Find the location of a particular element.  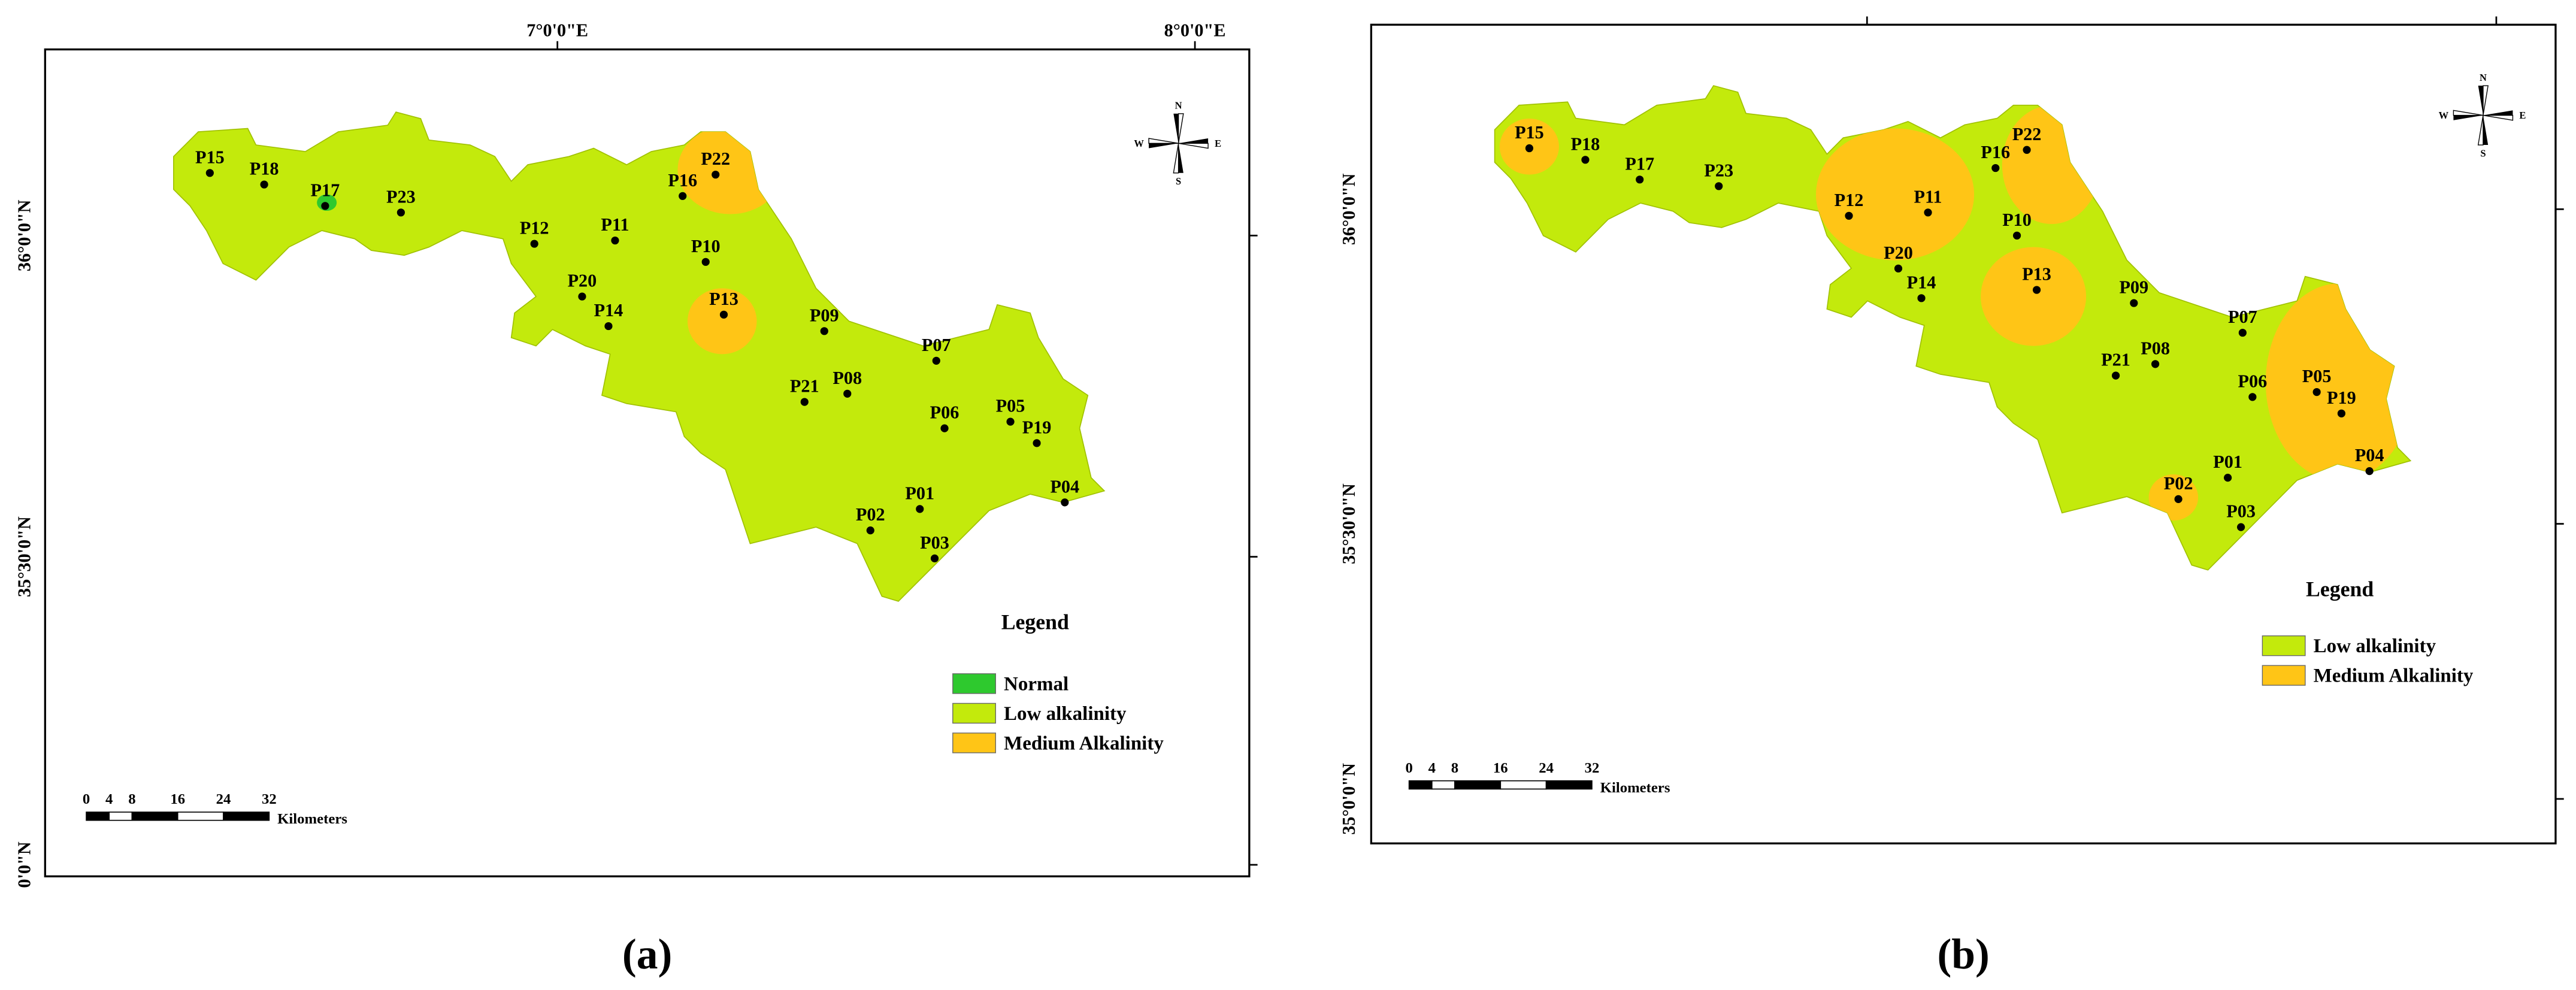

latitude-label: 35°30'0"N is located at coordinates (24, 556).